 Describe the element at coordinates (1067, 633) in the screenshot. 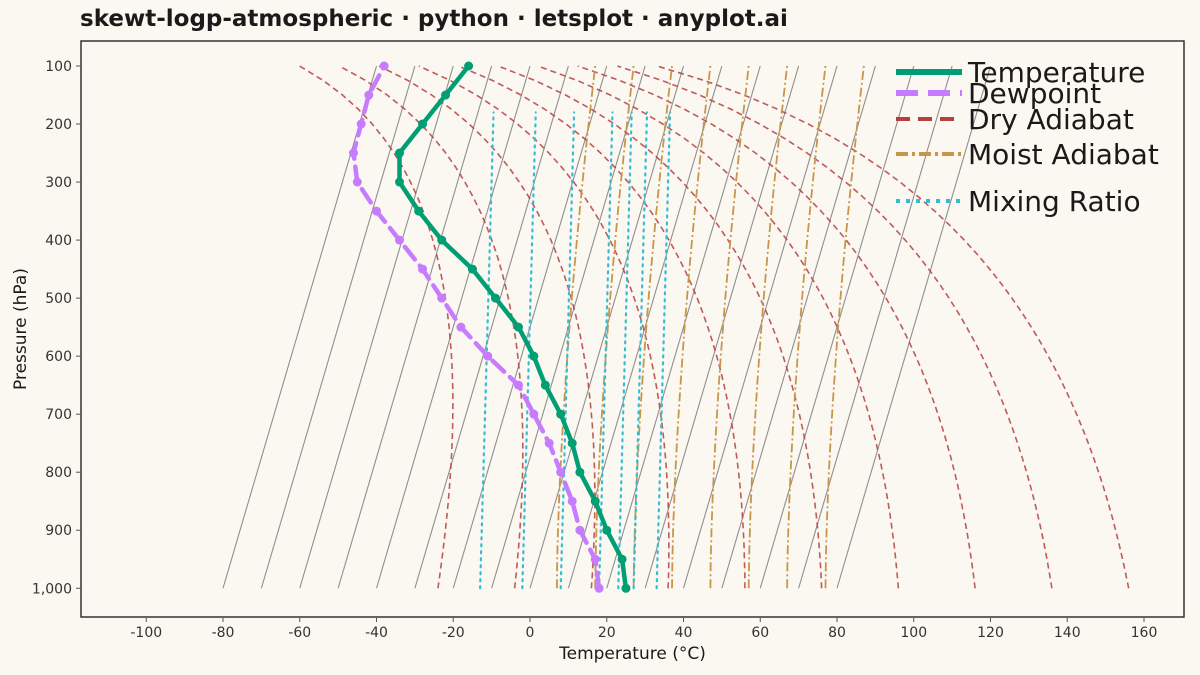

I see `x-tick-label: 140` at that location.